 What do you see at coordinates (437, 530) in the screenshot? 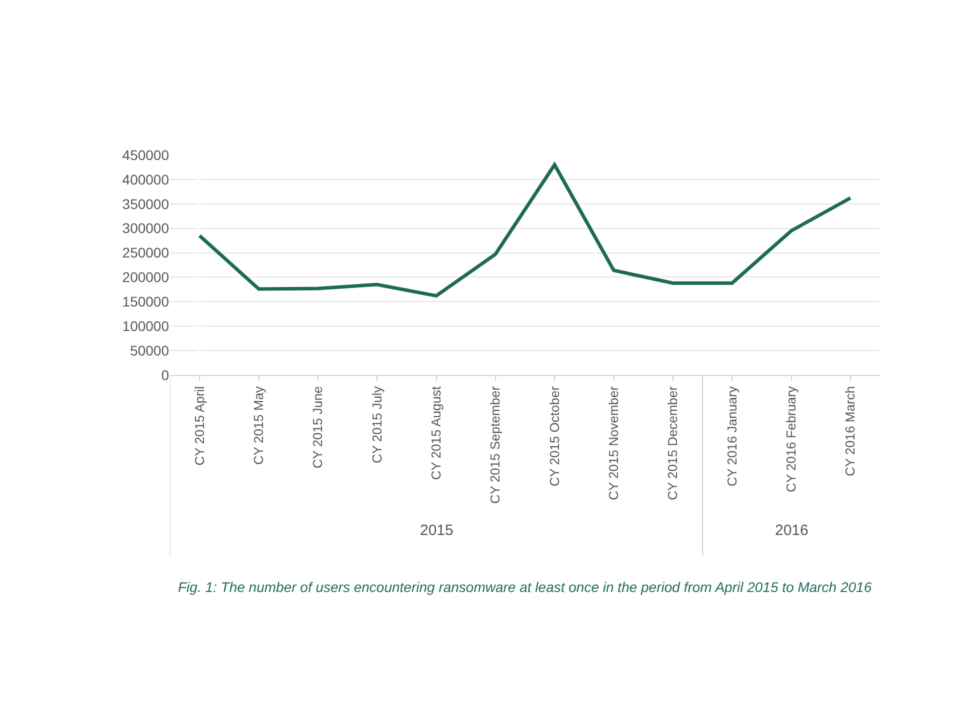
I see `text: 2015` at bounding box center [437, 530].